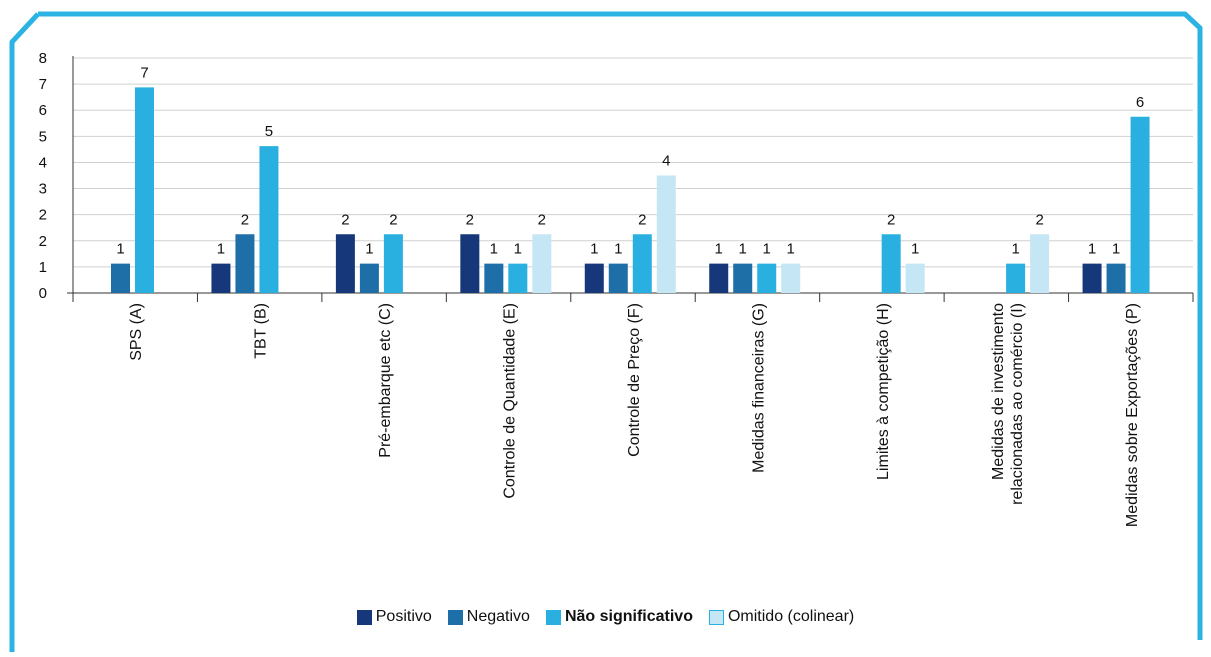  I want to click on legend-label: Positivo, so click(403, 616).